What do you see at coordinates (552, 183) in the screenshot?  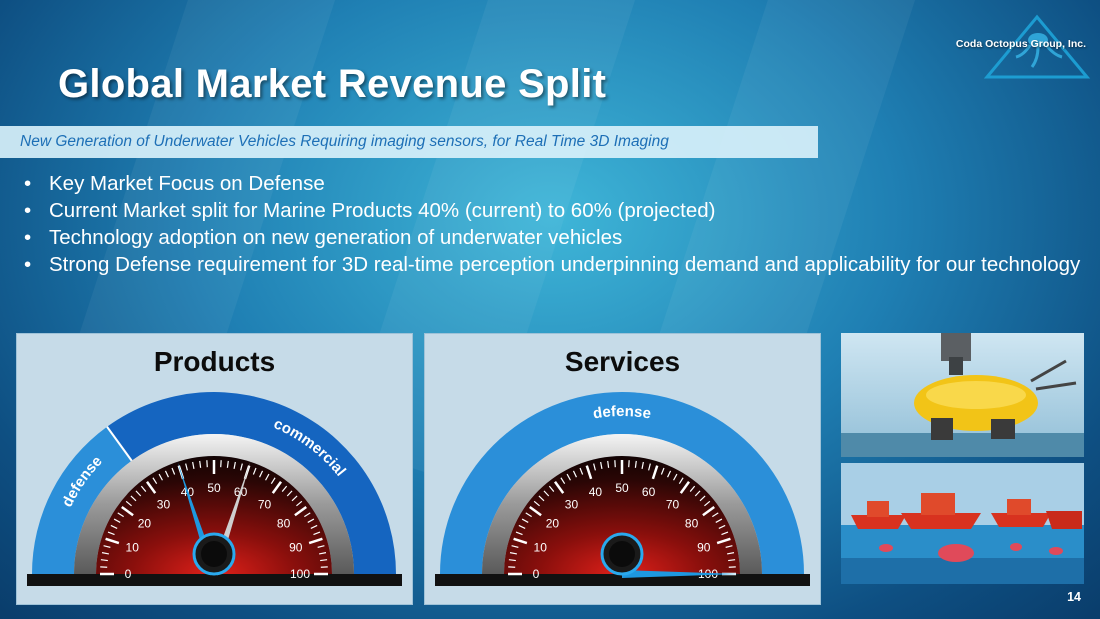 I see `bullet-item: • Key Market Focus on Defense` at bounding box center [552, 183].